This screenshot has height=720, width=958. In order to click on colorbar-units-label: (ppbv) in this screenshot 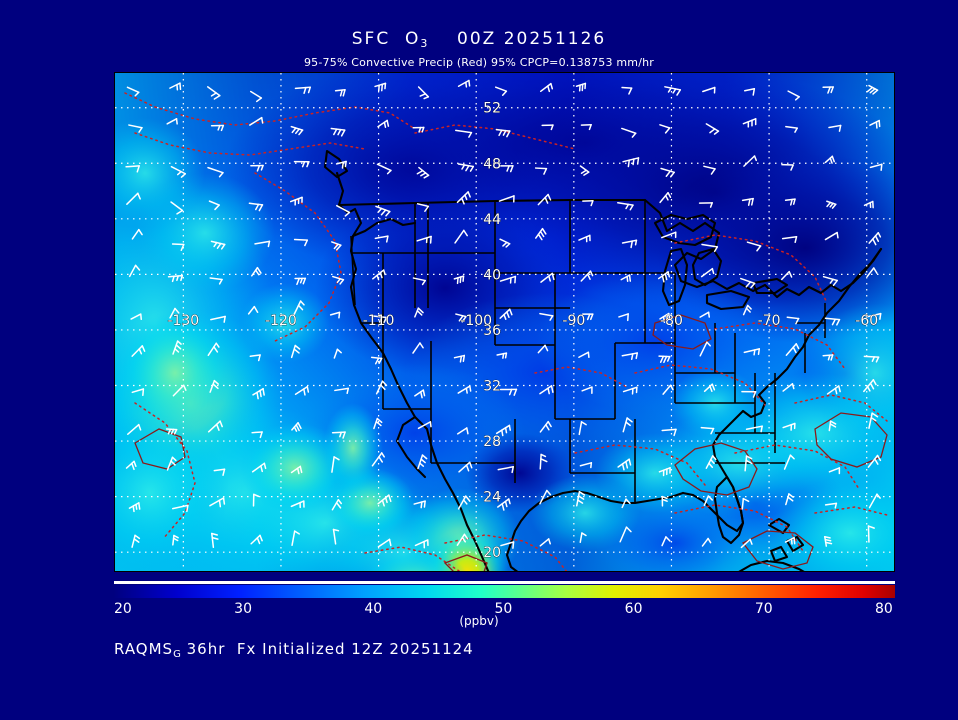, I will do `click(479, 621)`.